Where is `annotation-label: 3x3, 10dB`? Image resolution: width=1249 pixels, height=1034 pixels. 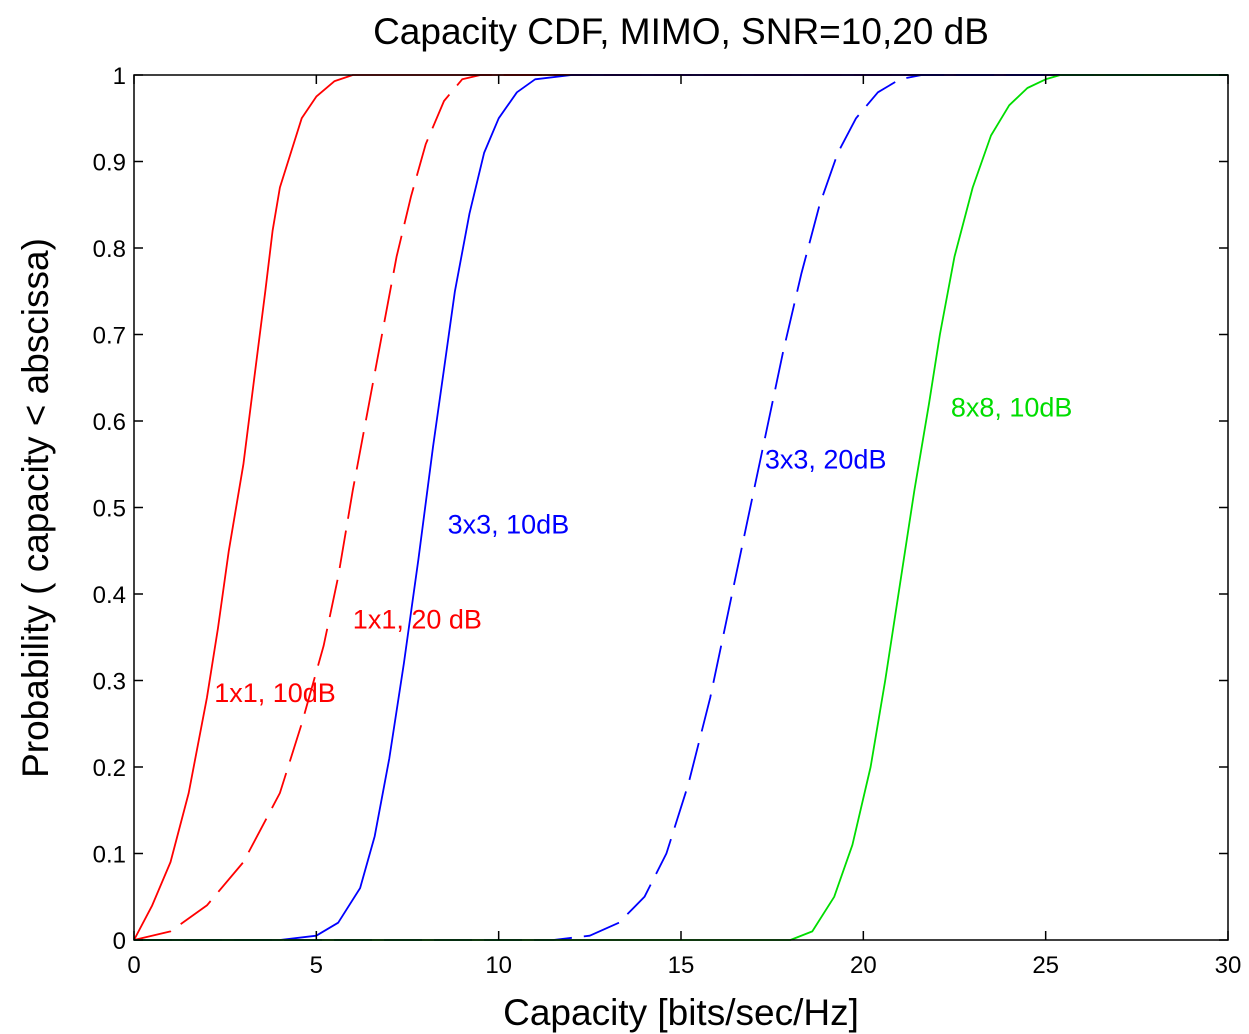
annotation-label: 3x3, 10dB is located at coordinates (509, 524).